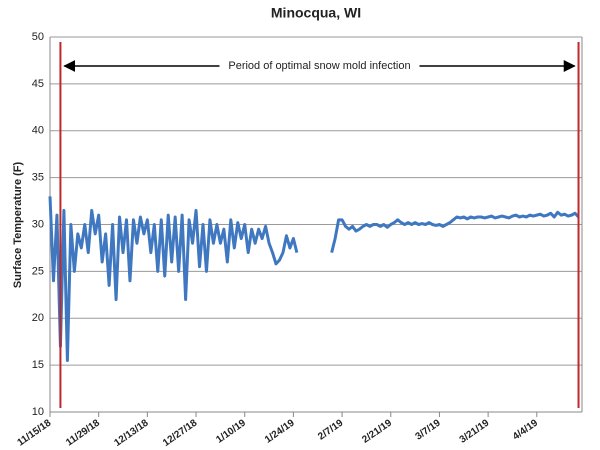 The image size is (600, 450). I want to click on y-tick-label: 35, so click(38, 178).